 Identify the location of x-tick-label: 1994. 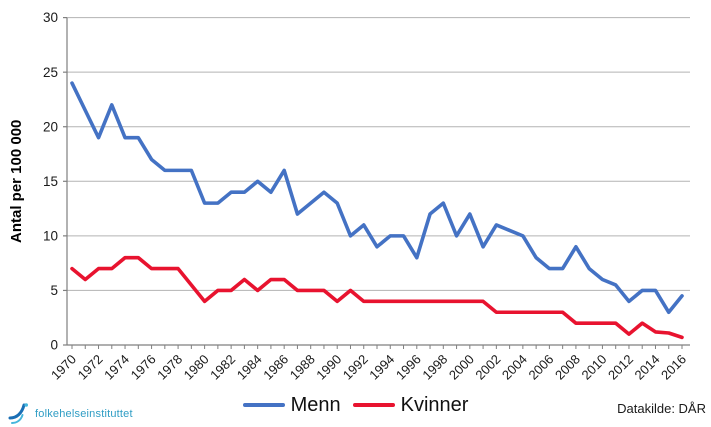
(381, 367).